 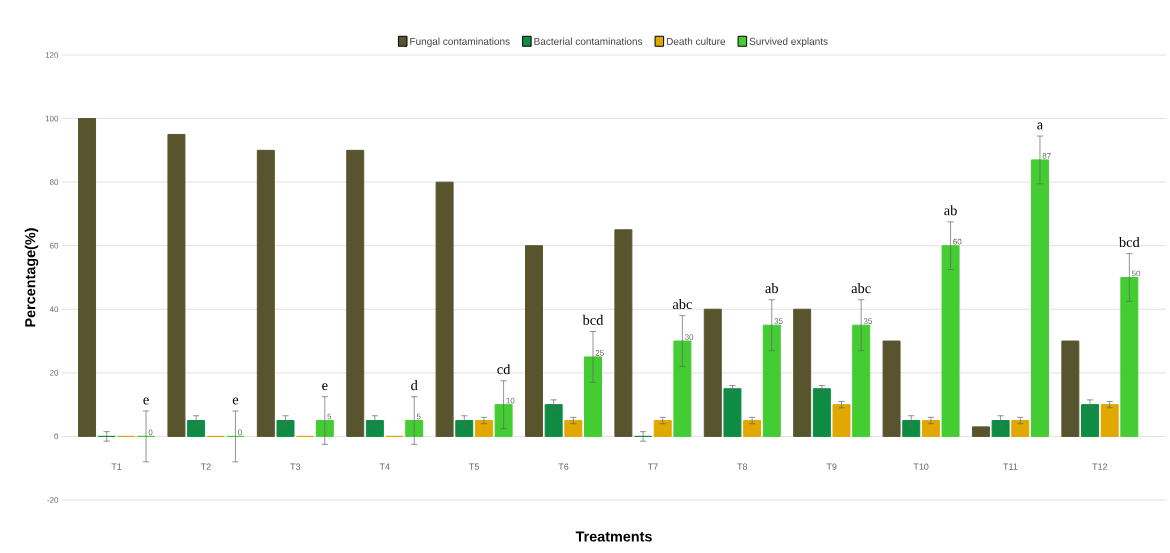 What do you see at coordinates (652, 466) in the screenshot?
I see `x-tick-label: T7` at bounding box center [652, 466].